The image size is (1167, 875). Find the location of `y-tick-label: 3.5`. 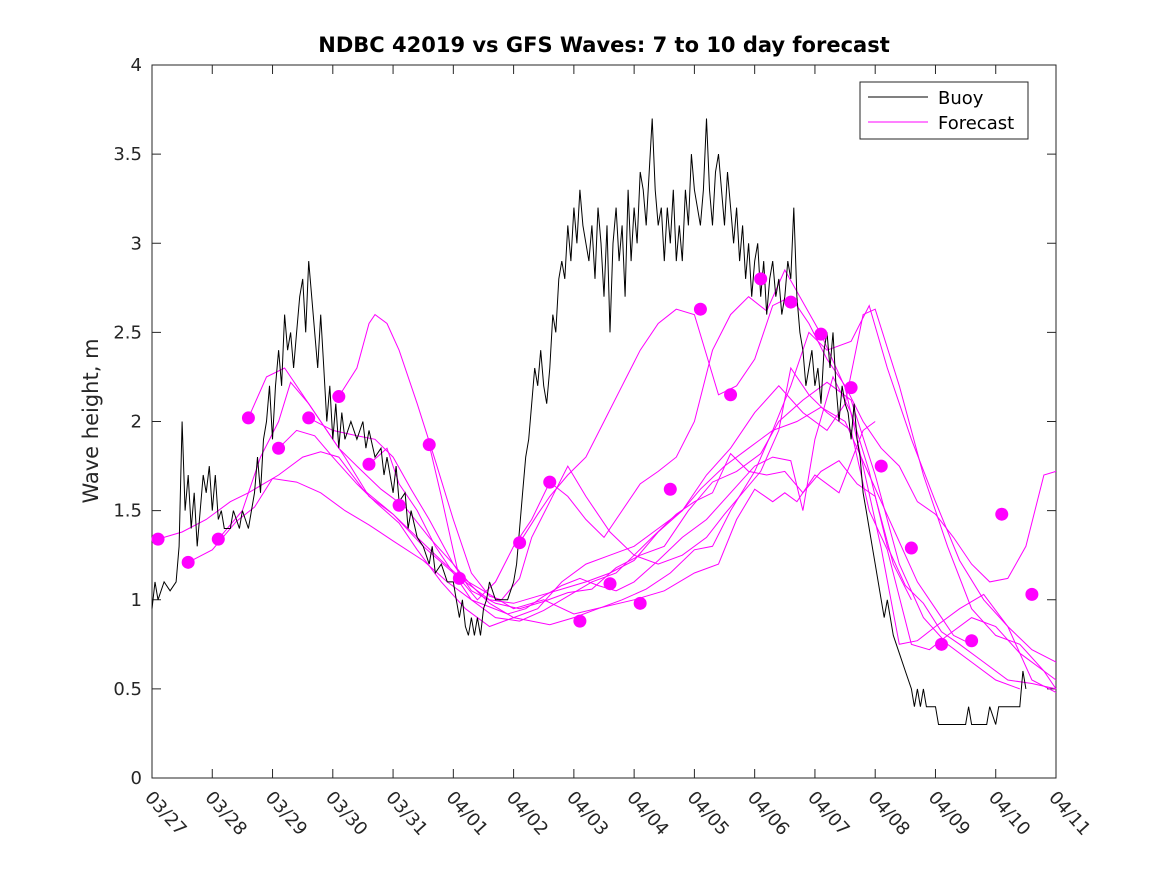

y-tick-label: 3.5 is located at coordinates (127, 154).